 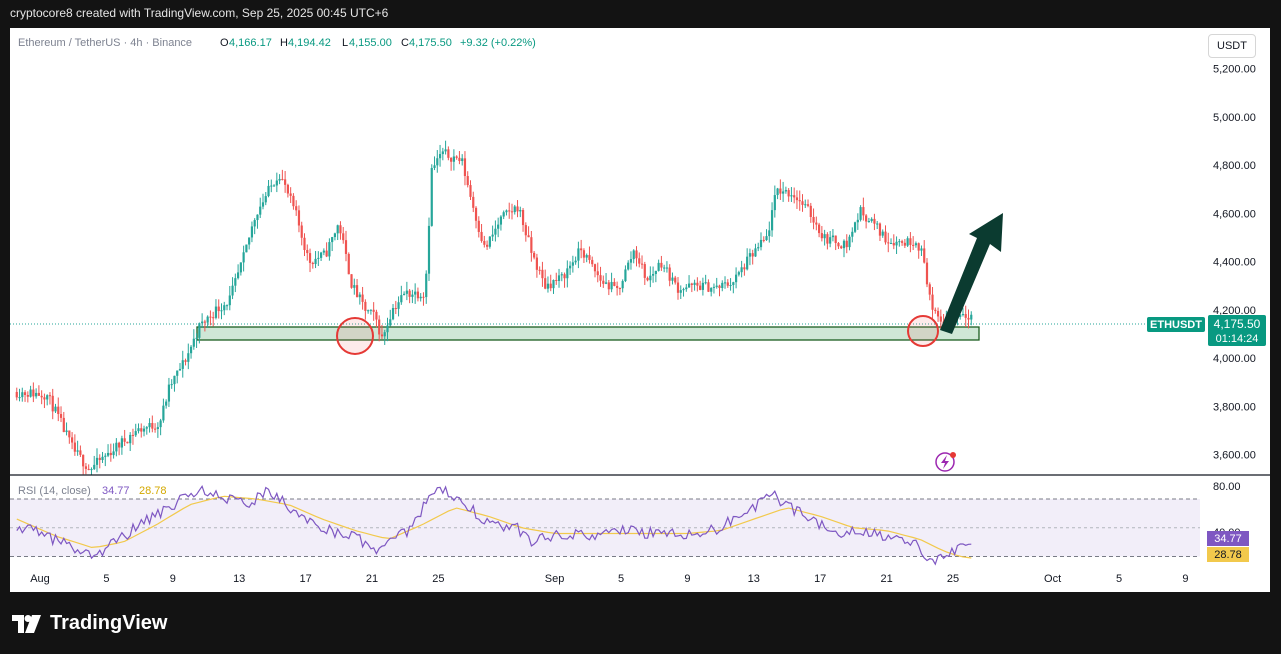 What do you see at coordinates (438, 579) in the screenshot?
I see `time-tick-label: 25` at bounding box center [438, 579].